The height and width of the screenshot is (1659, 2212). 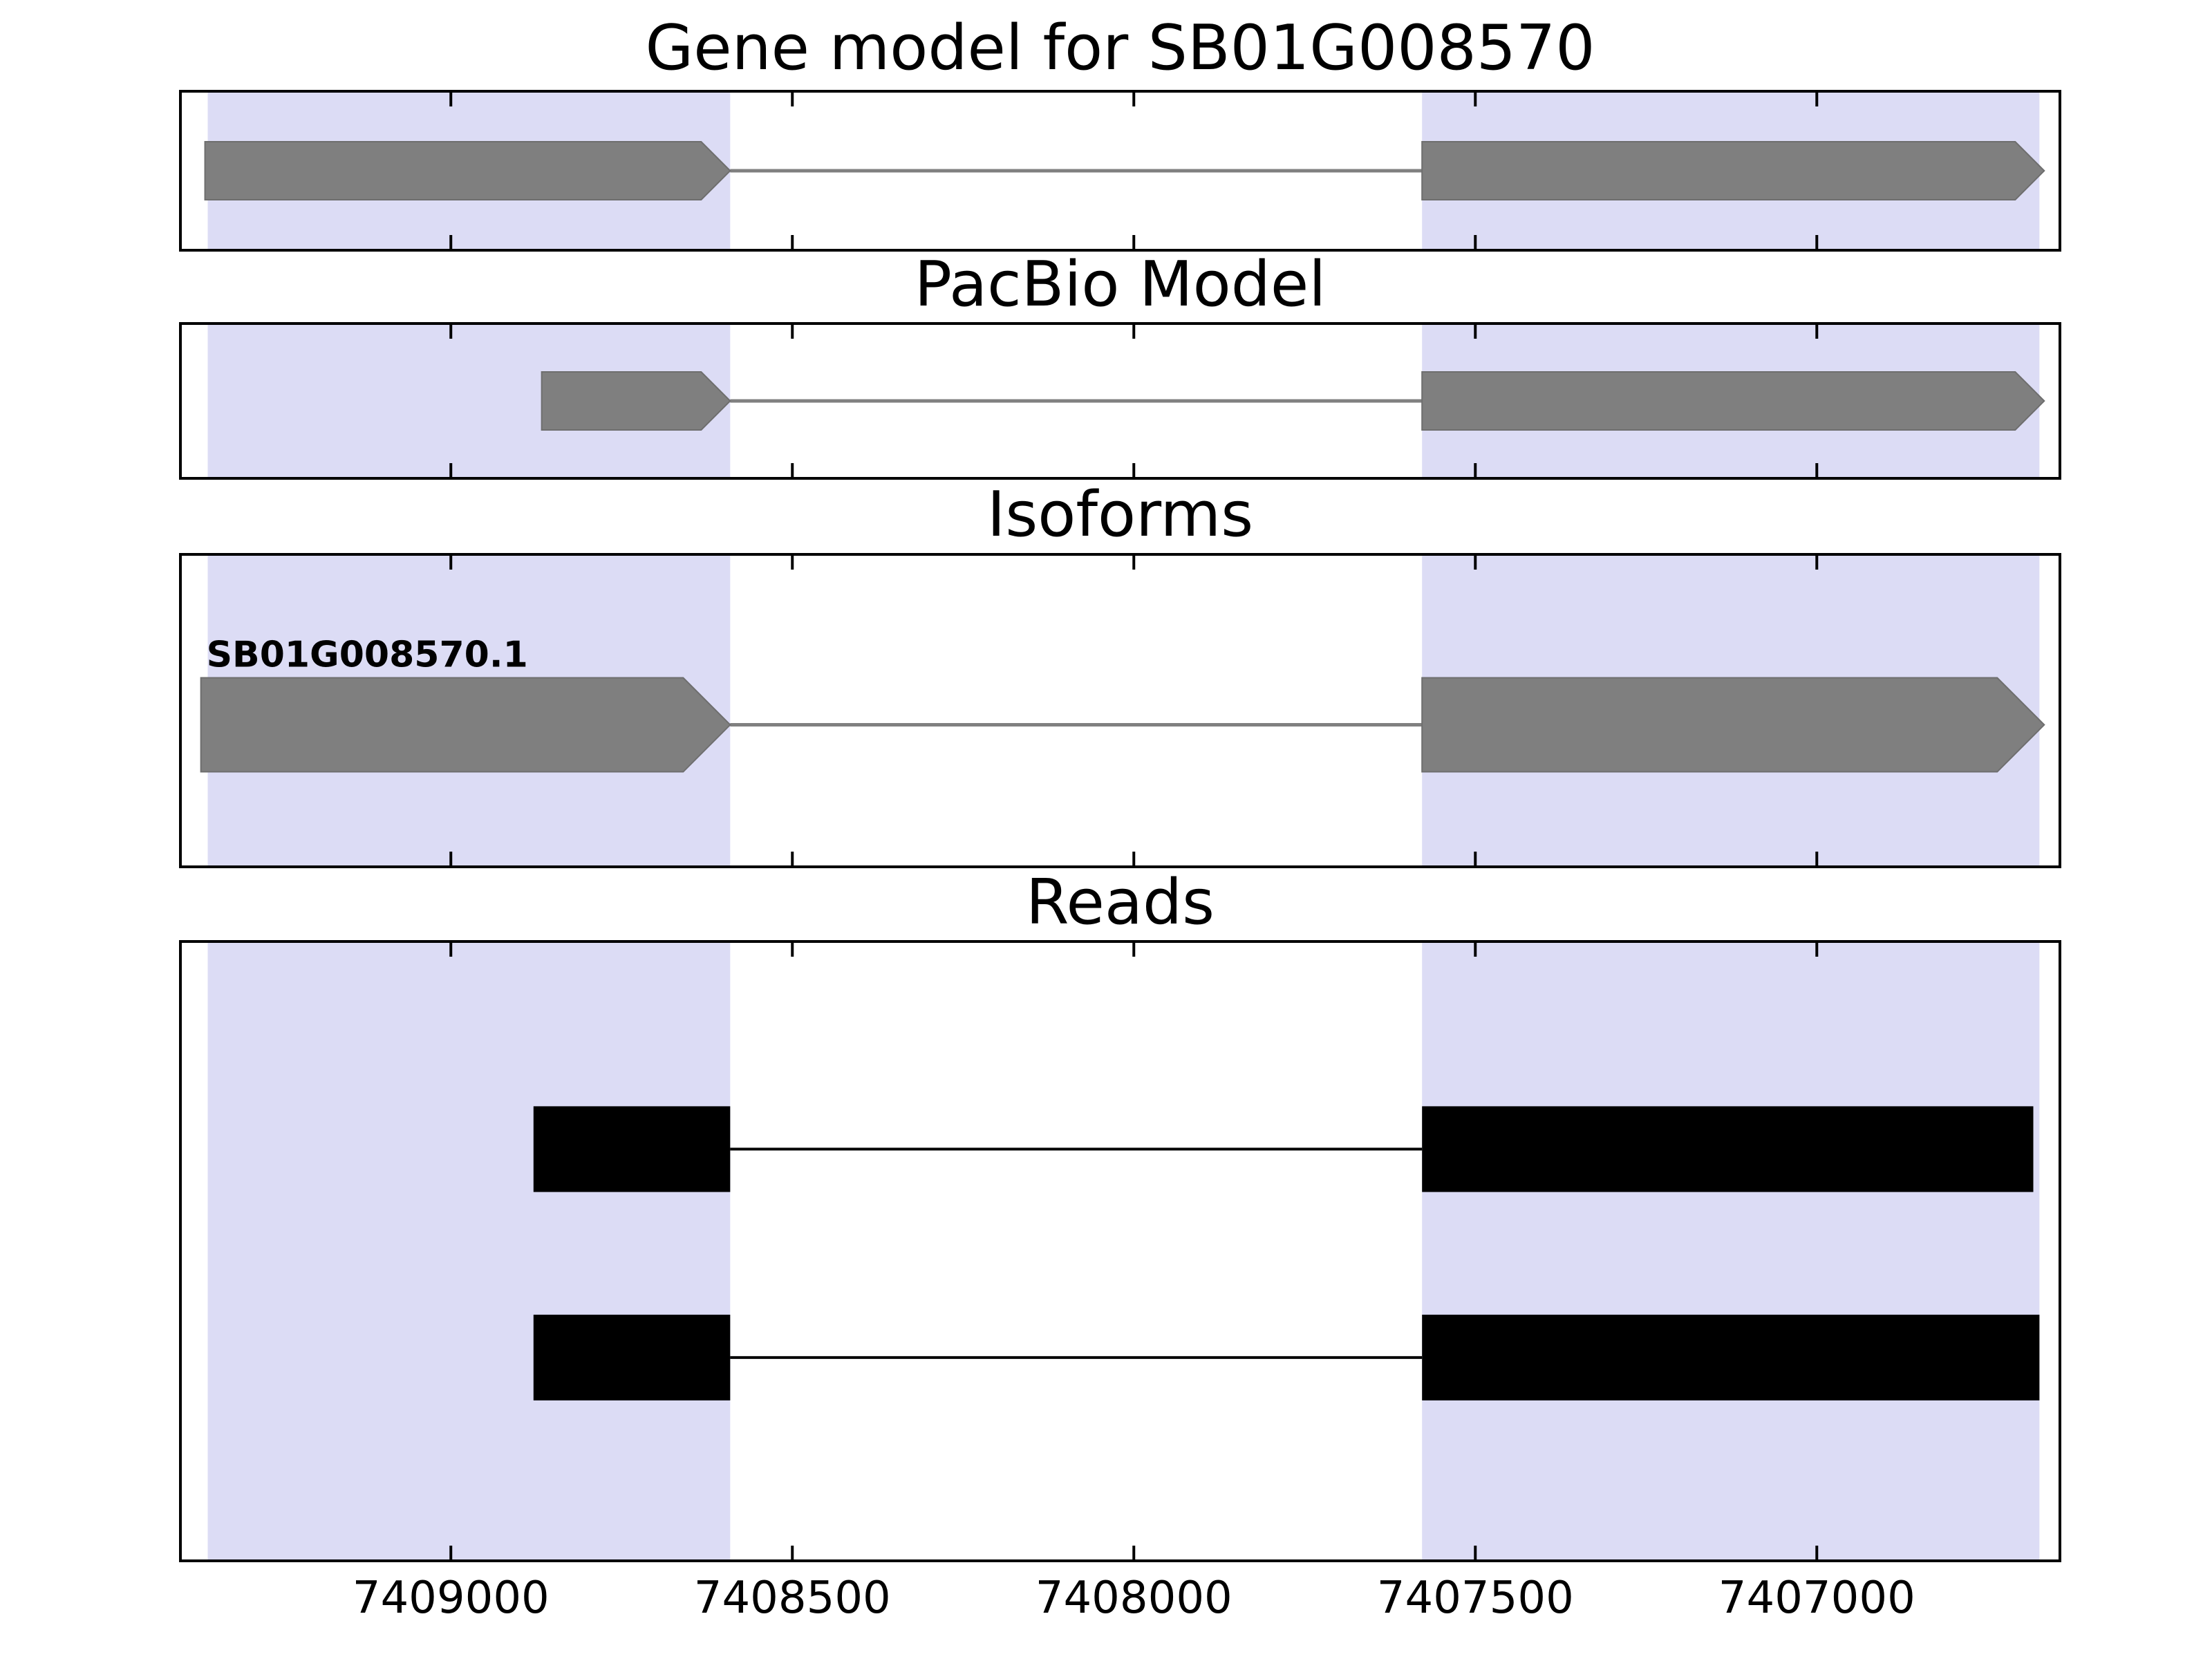 I want to click on title-isoforms: Isoforms, so click(x=1120, y=514).